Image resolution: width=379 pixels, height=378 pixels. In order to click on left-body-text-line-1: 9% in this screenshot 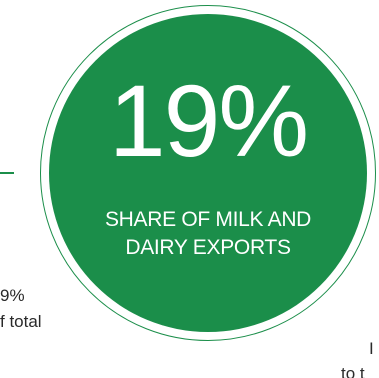, I will do `click(12, 295)`.